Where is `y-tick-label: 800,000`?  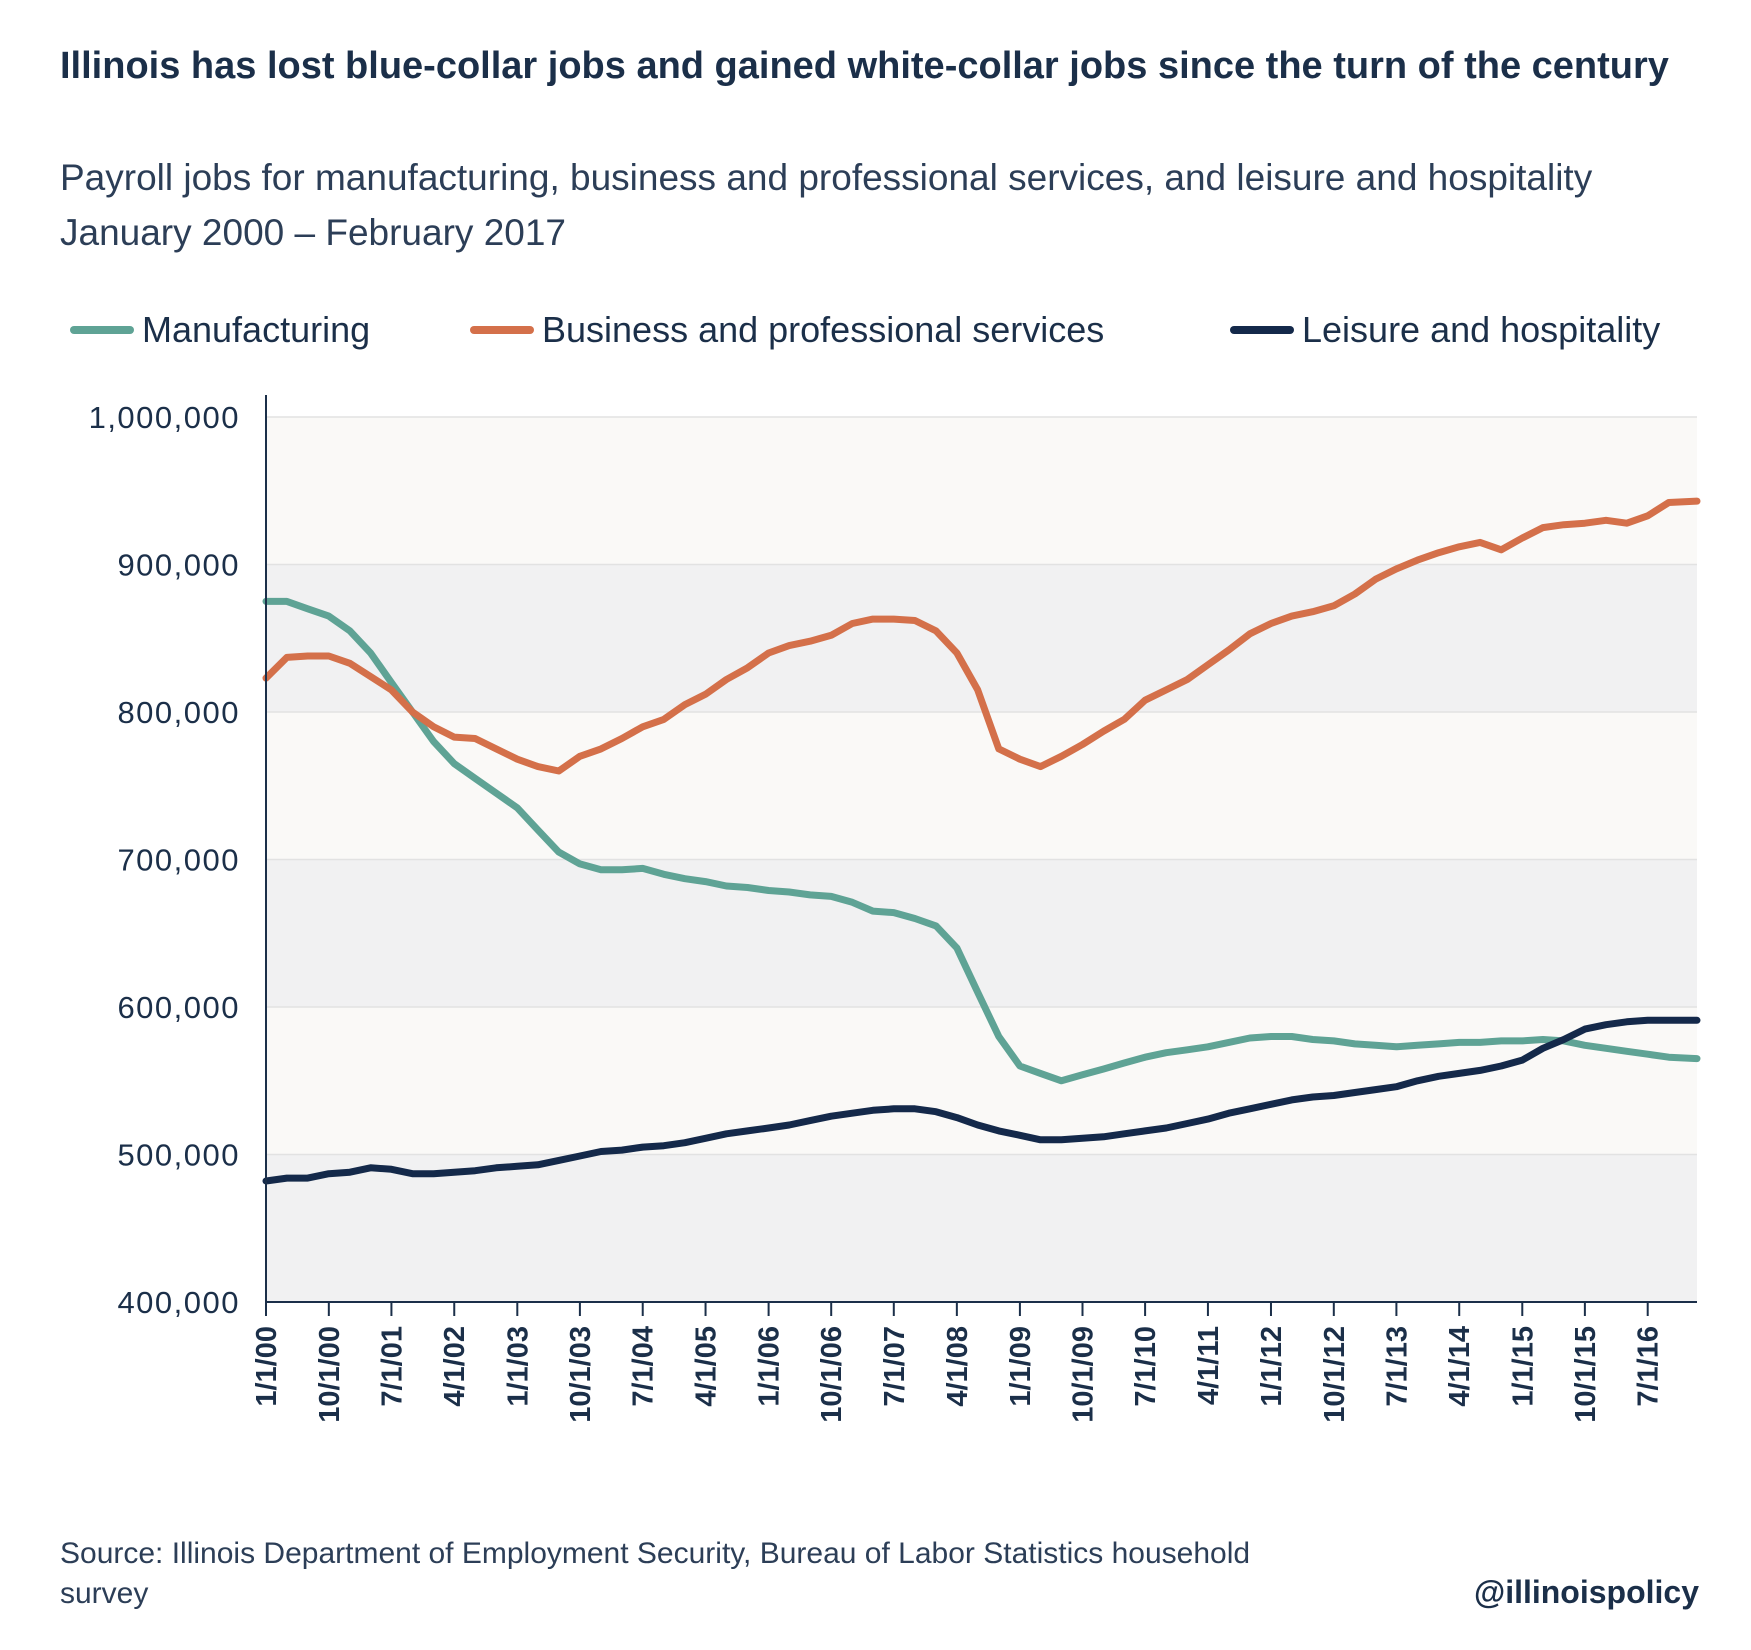
y-tick-label: 800,000 is located at coordinates (178, 712).